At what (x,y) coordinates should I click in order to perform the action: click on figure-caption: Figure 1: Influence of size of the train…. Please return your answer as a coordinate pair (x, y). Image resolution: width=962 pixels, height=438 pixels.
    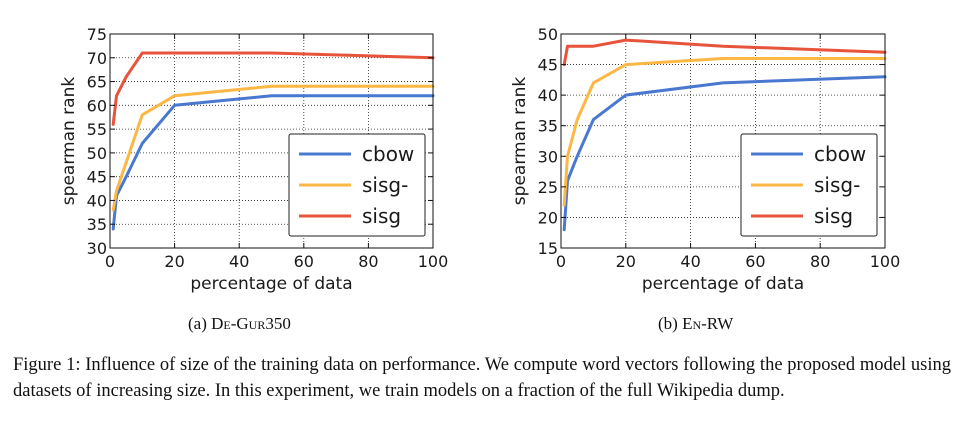
    Looking at the image, I should click on (482, 378).